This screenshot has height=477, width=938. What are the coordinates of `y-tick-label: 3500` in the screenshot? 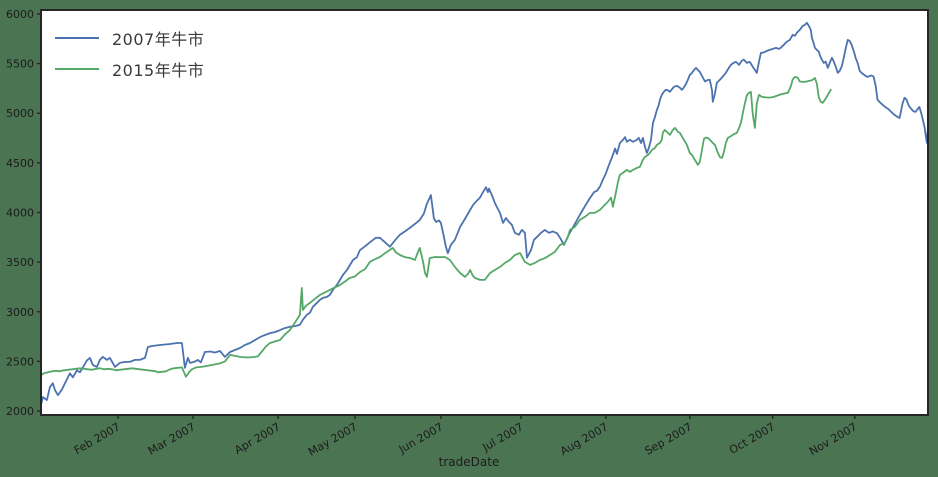 It's located at (20, 262).